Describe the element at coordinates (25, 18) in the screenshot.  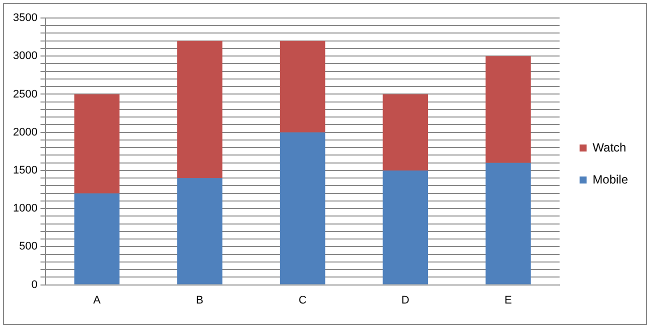
I see `y-tick-label: 3500` at that location.